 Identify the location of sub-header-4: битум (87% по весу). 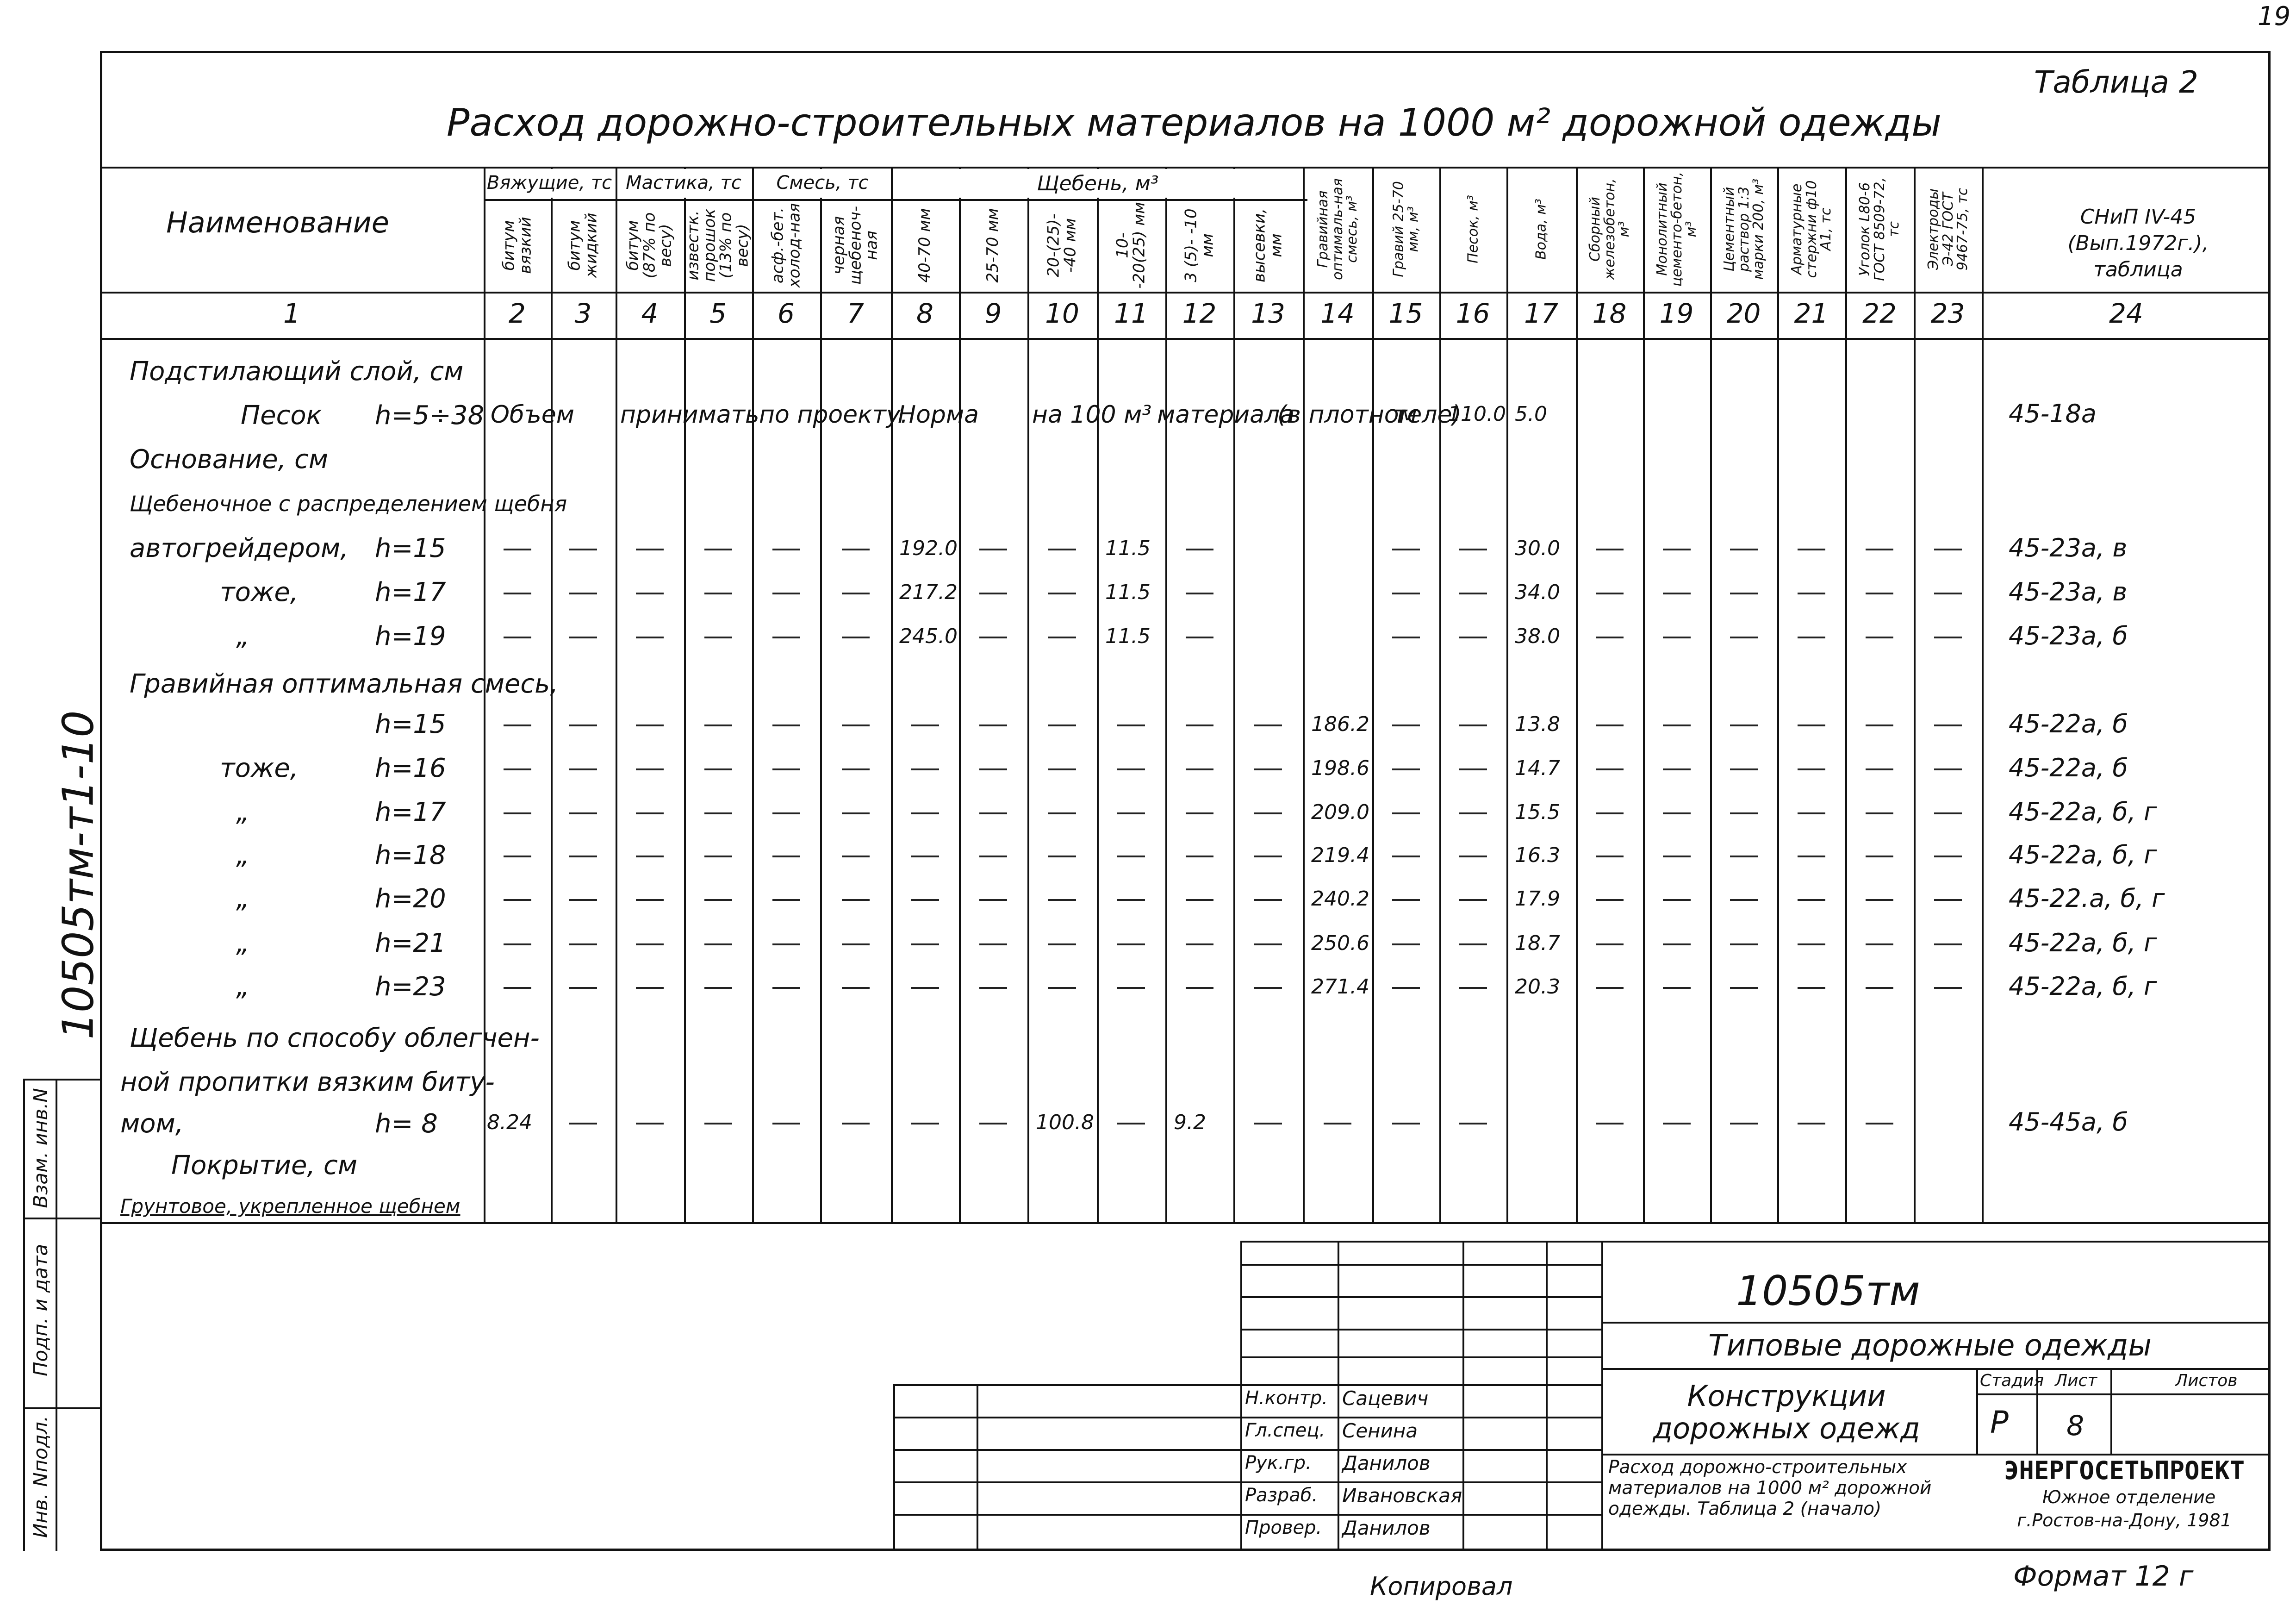
(649, 245).